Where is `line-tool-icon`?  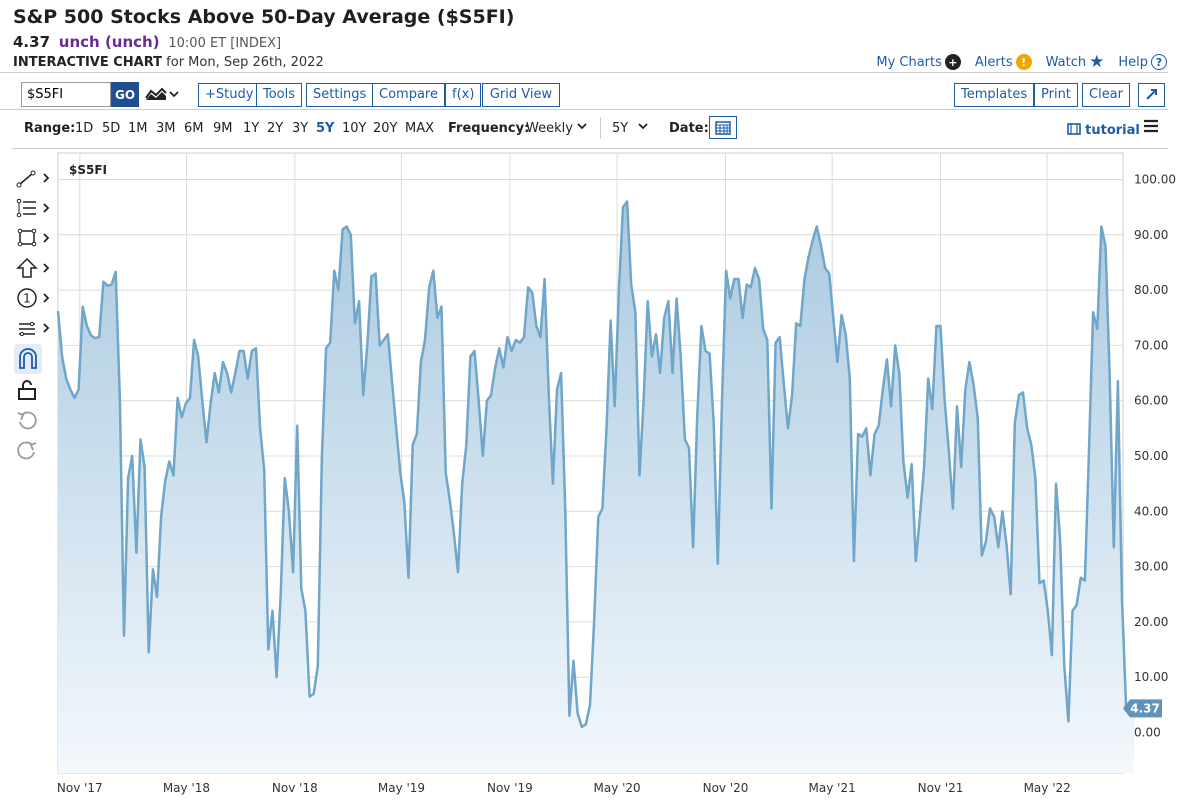
line-tool-icon is located at coordinates (34, 178).